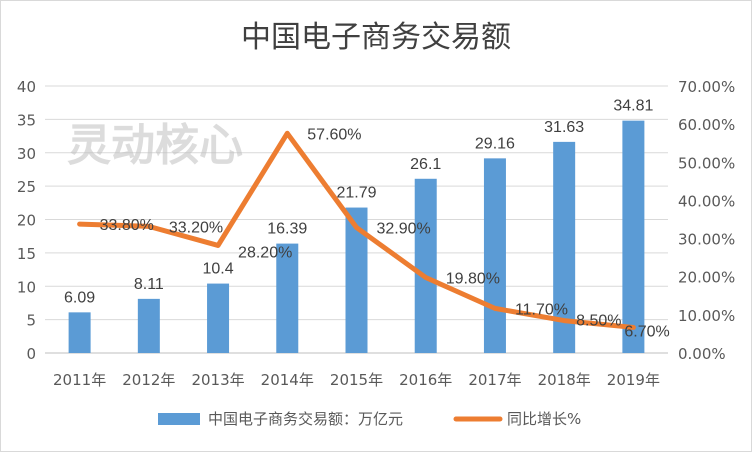  Describe the element at coordinates (217, 269) in the screenshot. I see `bar-data-label: 10.4` at that location.